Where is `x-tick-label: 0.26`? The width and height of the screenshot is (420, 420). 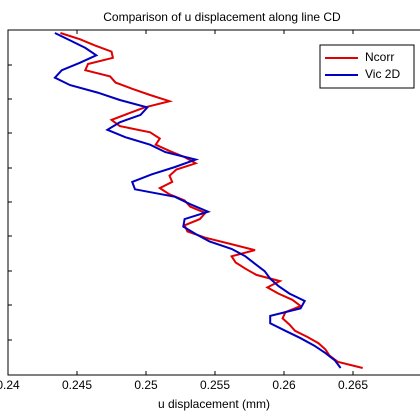 x-tick-label: 0.26 is located at coordinates (284, 385).